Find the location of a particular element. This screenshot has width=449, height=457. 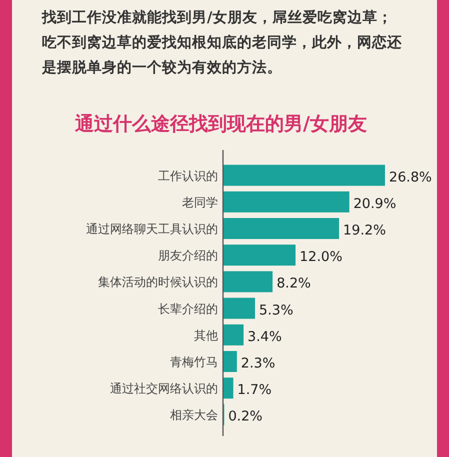

y-tick-label: 通过网络聊天工具认识的 is located at coordinates (152, 229).